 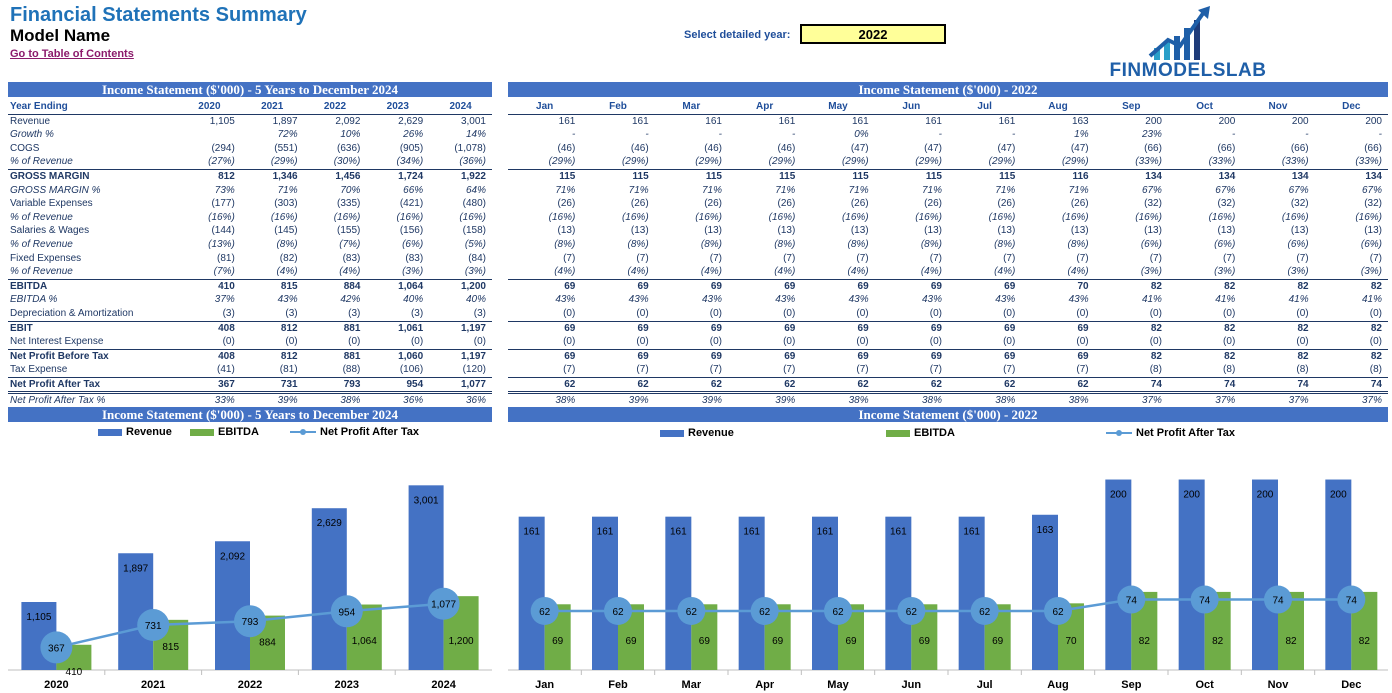 I want to click on table-cell: (3%), so click(x=1371, y=272).